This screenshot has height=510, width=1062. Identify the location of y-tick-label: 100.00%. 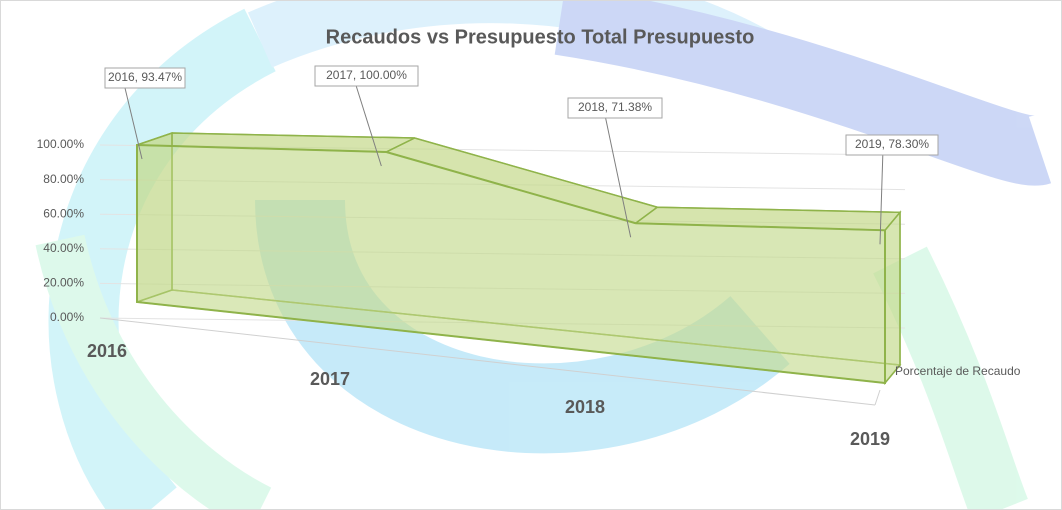
(61, 144).